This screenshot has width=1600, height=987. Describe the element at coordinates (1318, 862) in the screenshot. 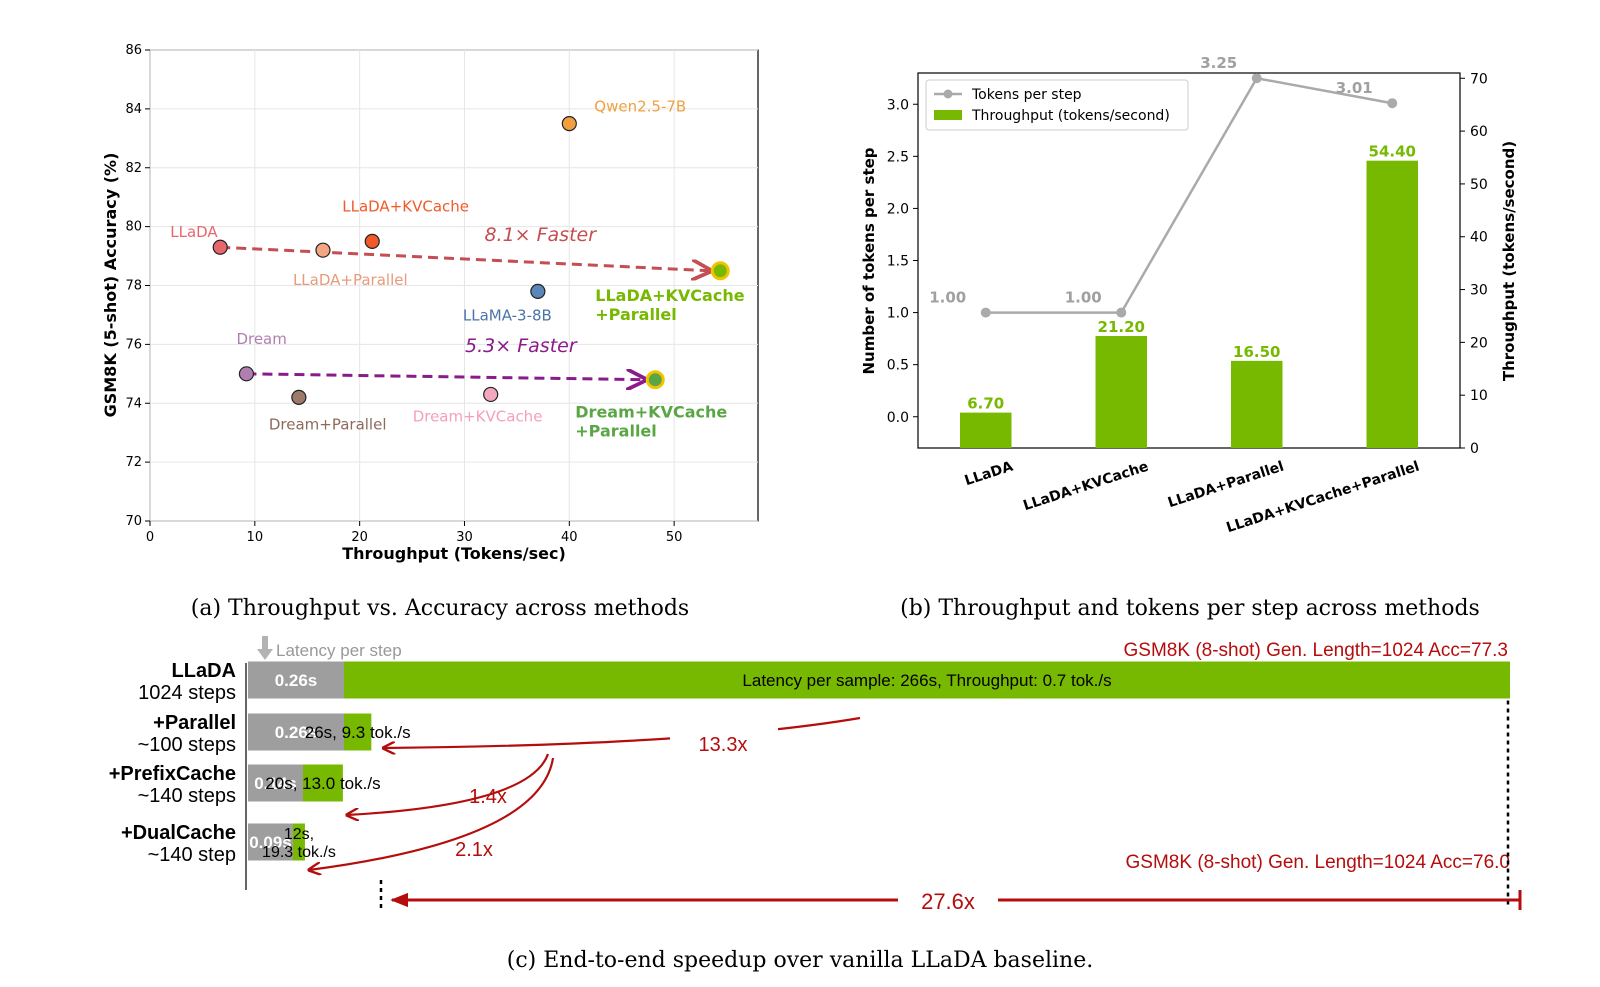

I see `acc-bottom-label: GSM8K (8-shot) Gen. Length=1024 Acc=76.0` at that location.